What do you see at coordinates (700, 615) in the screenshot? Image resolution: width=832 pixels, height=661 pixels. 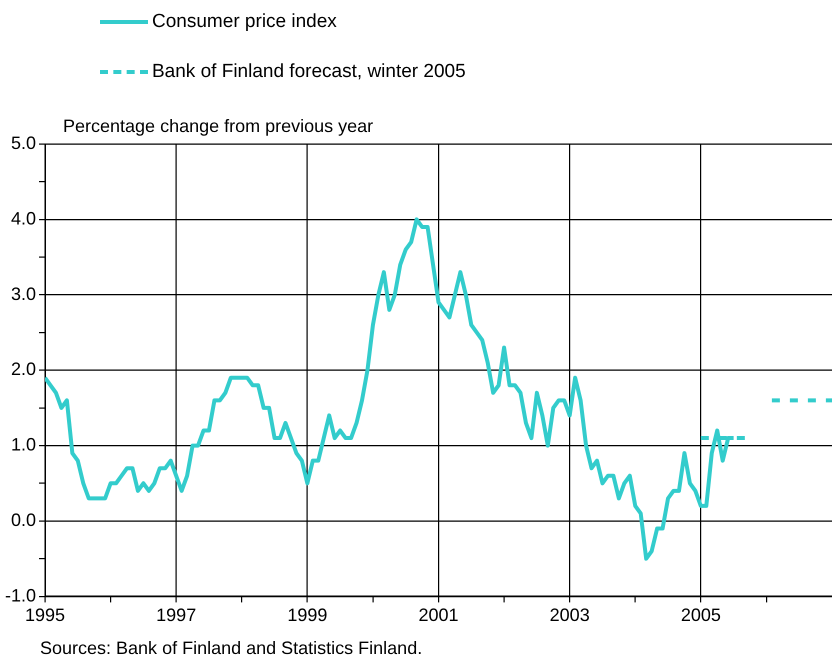 I see `x-tick-label: 2005` at bounding box center [700, 615].